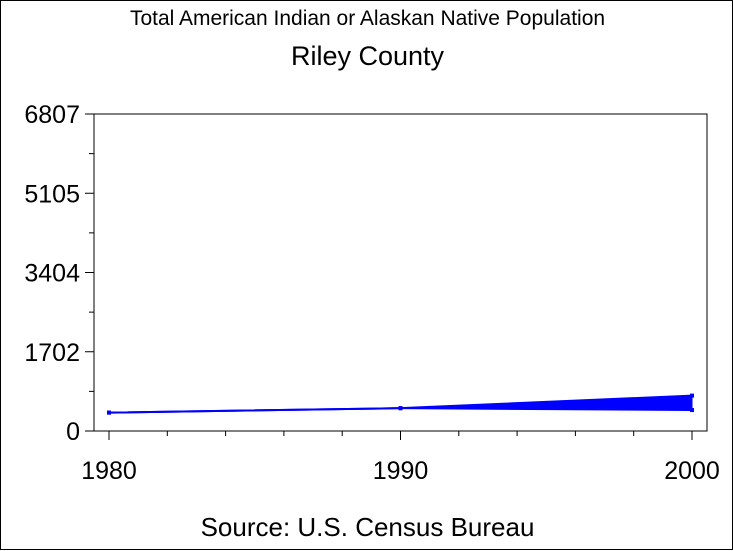  Describe the element at coordinates (692, 471) in the screenshot. I see `x-tick-label: 2000` at that location.